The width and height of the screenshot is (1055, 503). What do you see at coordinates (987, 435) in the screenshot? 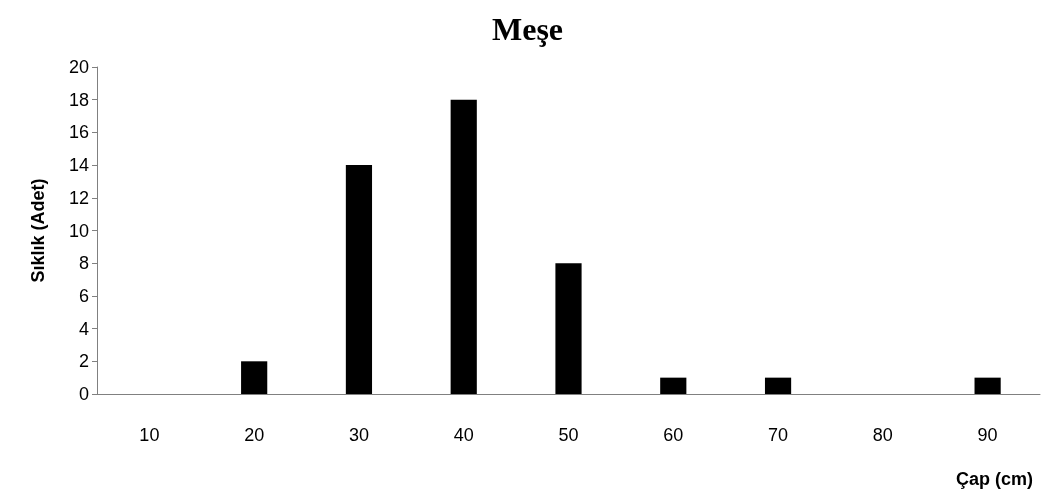
I see `x-tick-label: 90` at bounding box center [987, 435].